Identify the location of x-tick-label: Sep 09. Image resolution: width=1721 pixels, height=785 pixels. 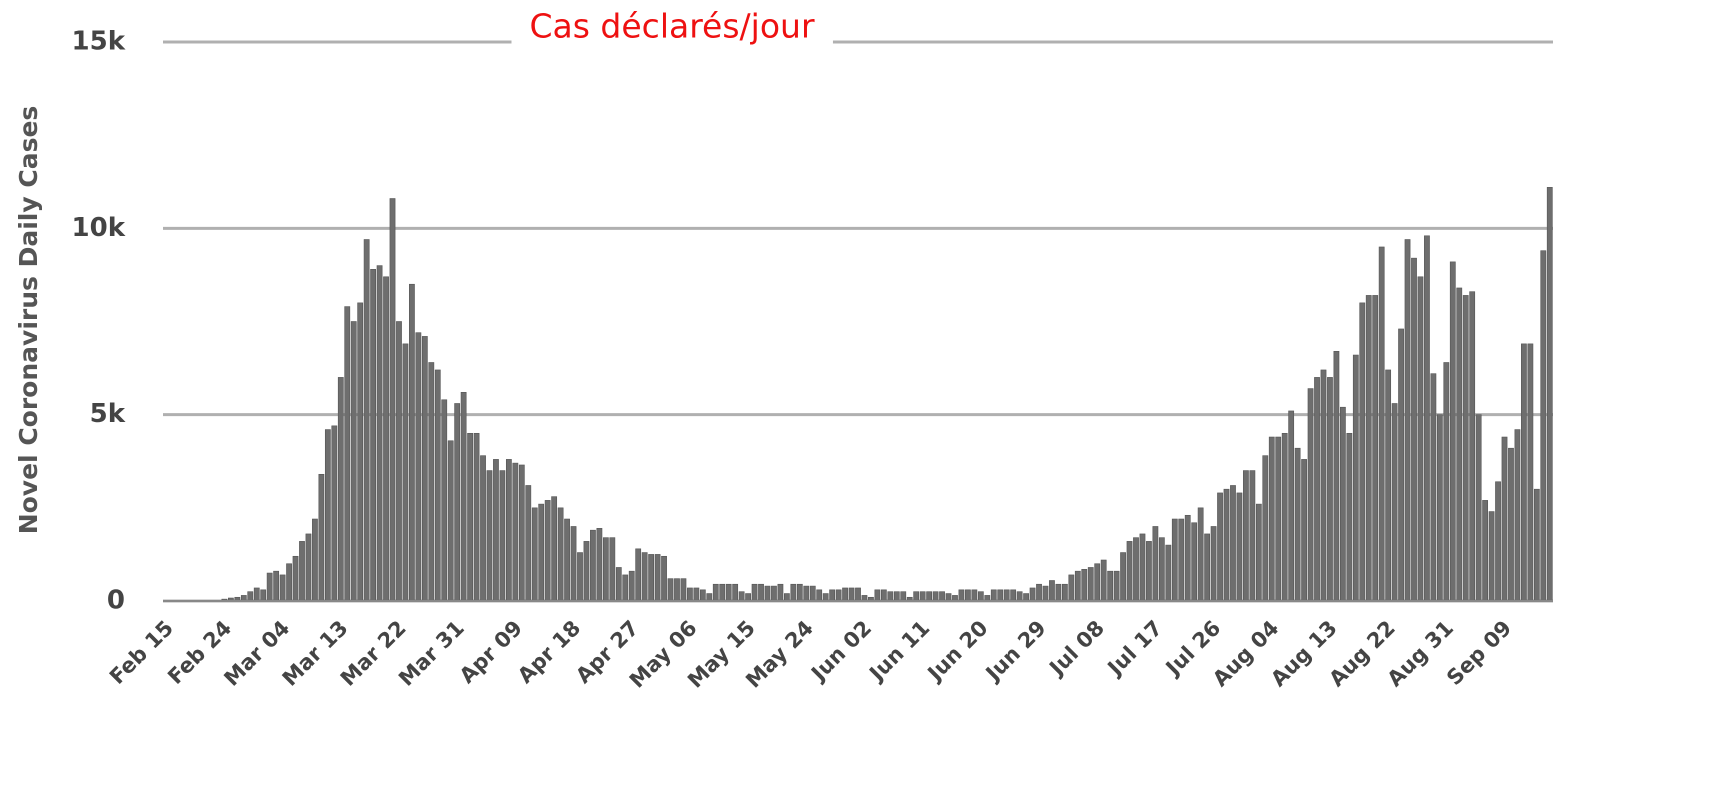
(1479, 653).